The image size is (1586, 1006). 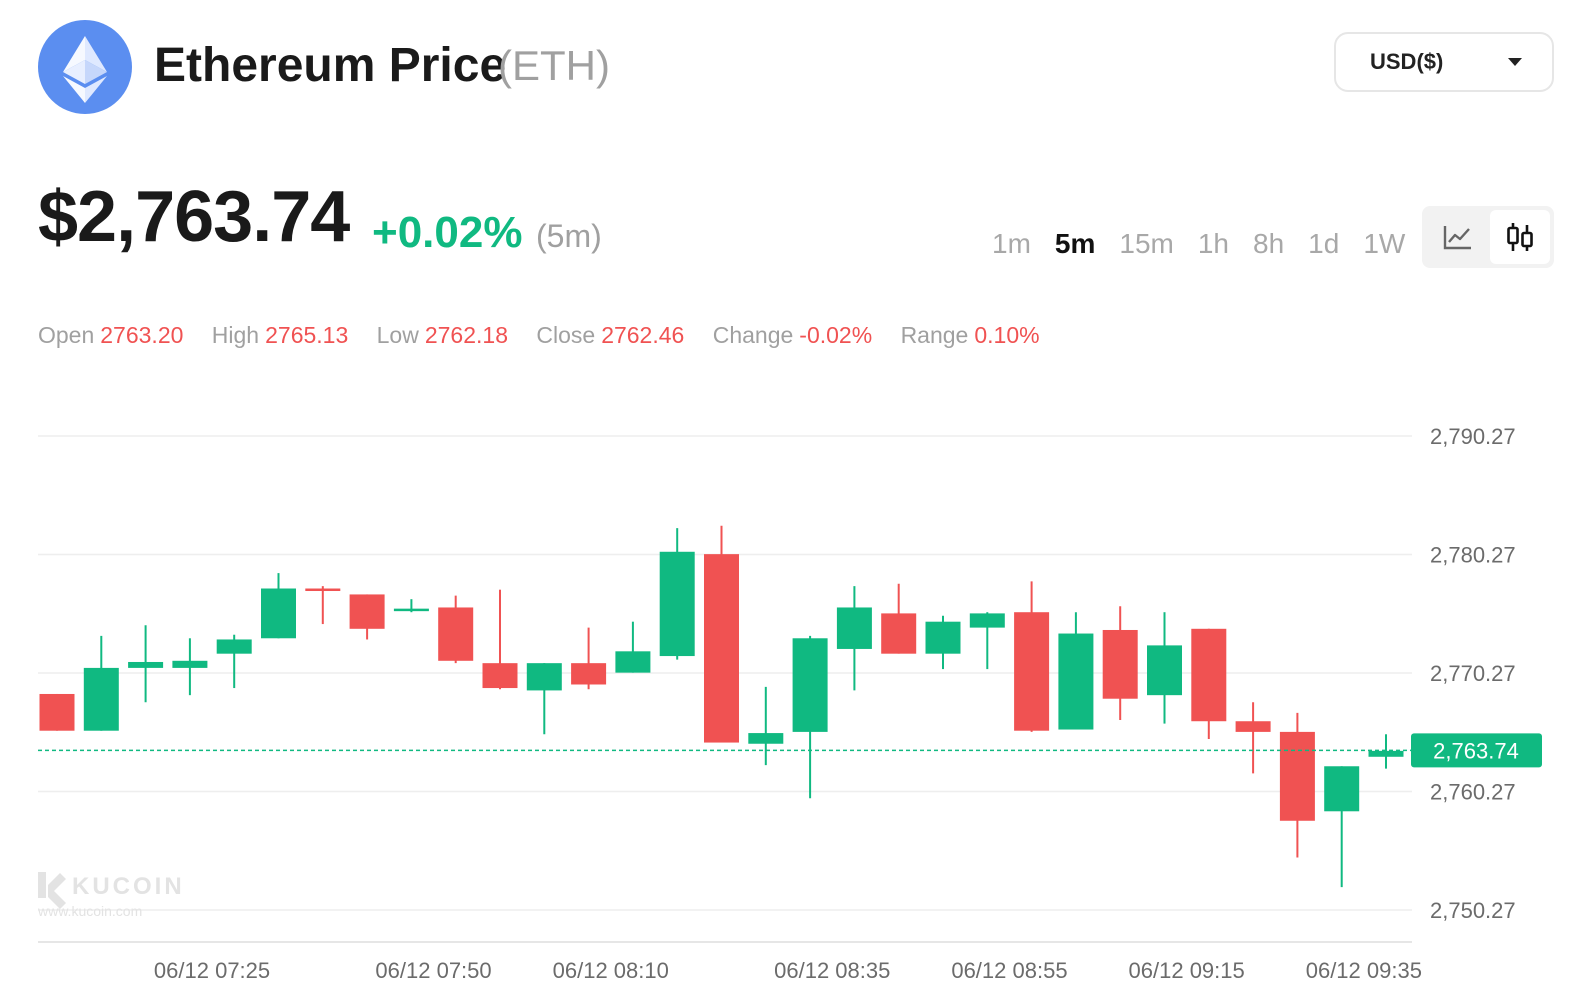 I want to click on line-chart-button, so click(x=1458, y=237).